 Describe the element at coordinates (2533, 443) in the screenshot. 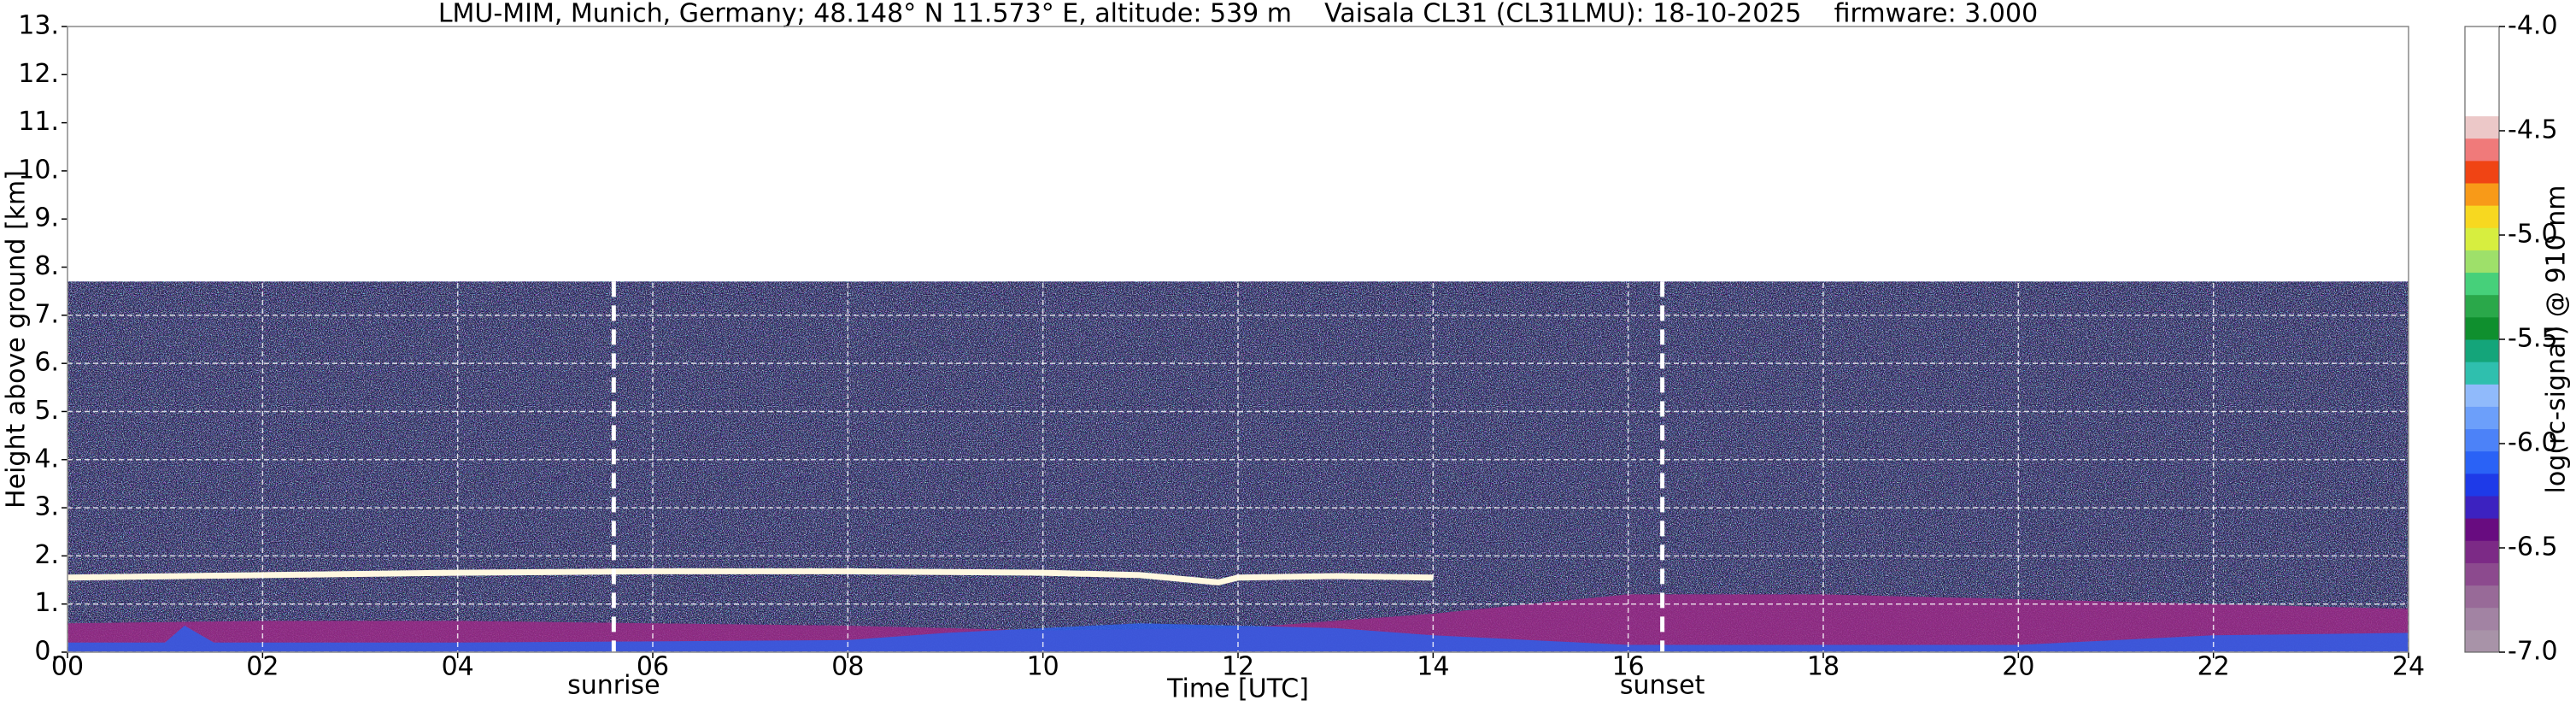

I see `colorbar-tick-label: -6.0` at that location.